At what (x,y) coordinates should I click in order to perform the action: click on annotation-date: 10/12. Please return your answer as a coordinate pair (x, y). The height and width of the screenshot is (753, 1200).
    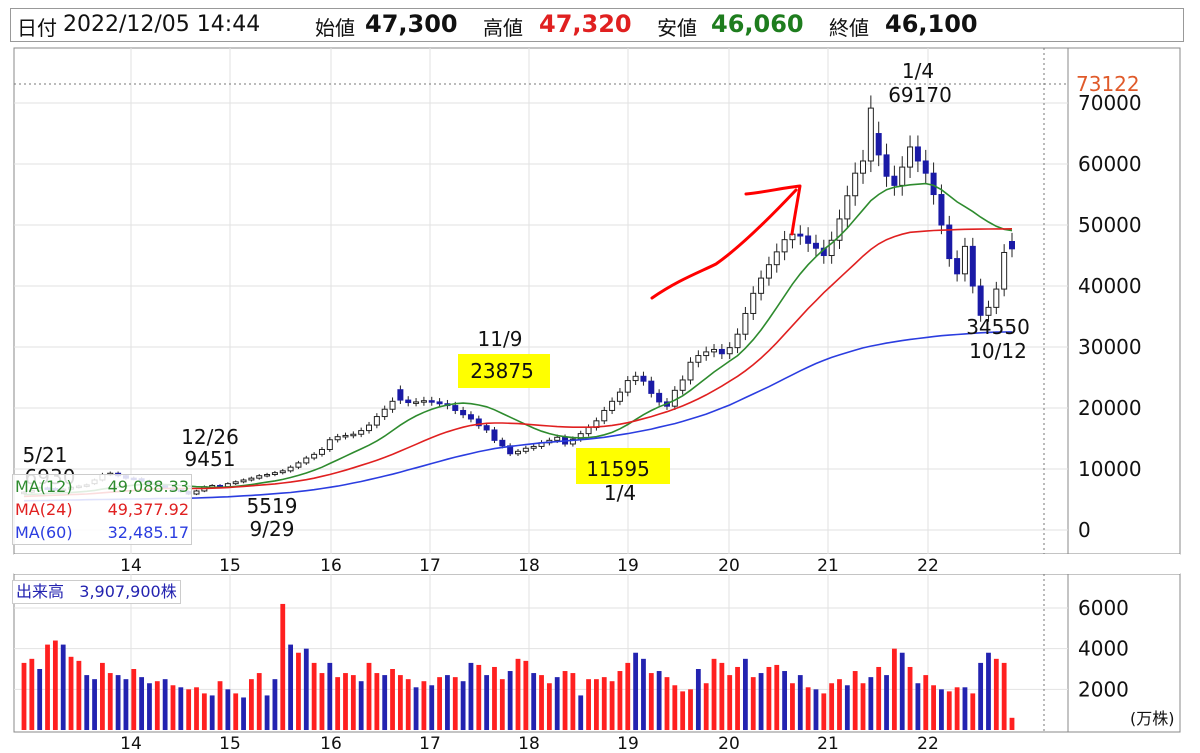
    Looking at the image, I should click on (998, 351).